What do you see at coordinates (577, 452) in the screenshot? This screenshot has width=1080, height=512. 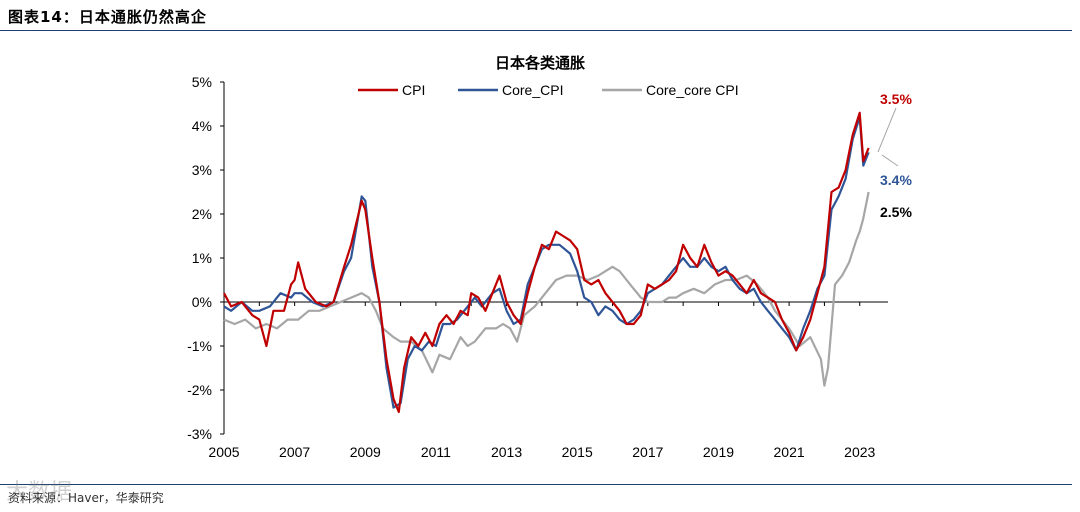 I see `x-tick-label: 2015` at bounding box center [577, 452].